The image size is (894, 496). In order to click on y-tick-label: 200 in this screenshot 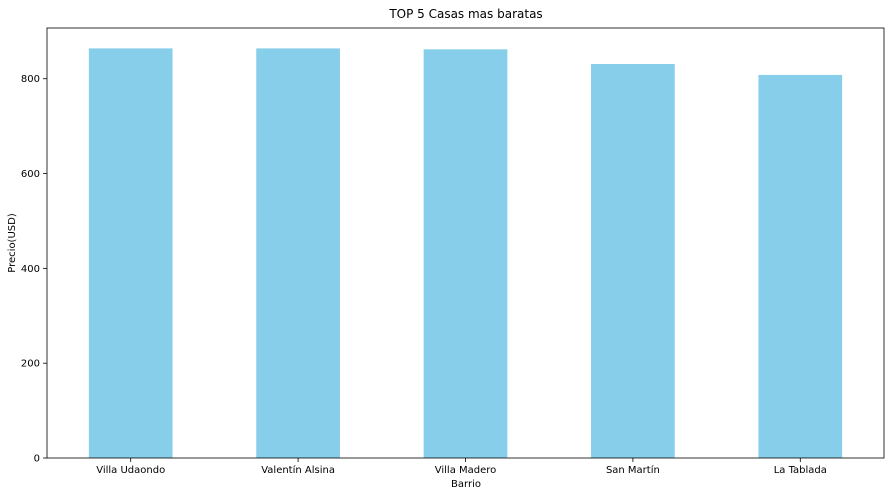, I will do `click(30, 364)`.